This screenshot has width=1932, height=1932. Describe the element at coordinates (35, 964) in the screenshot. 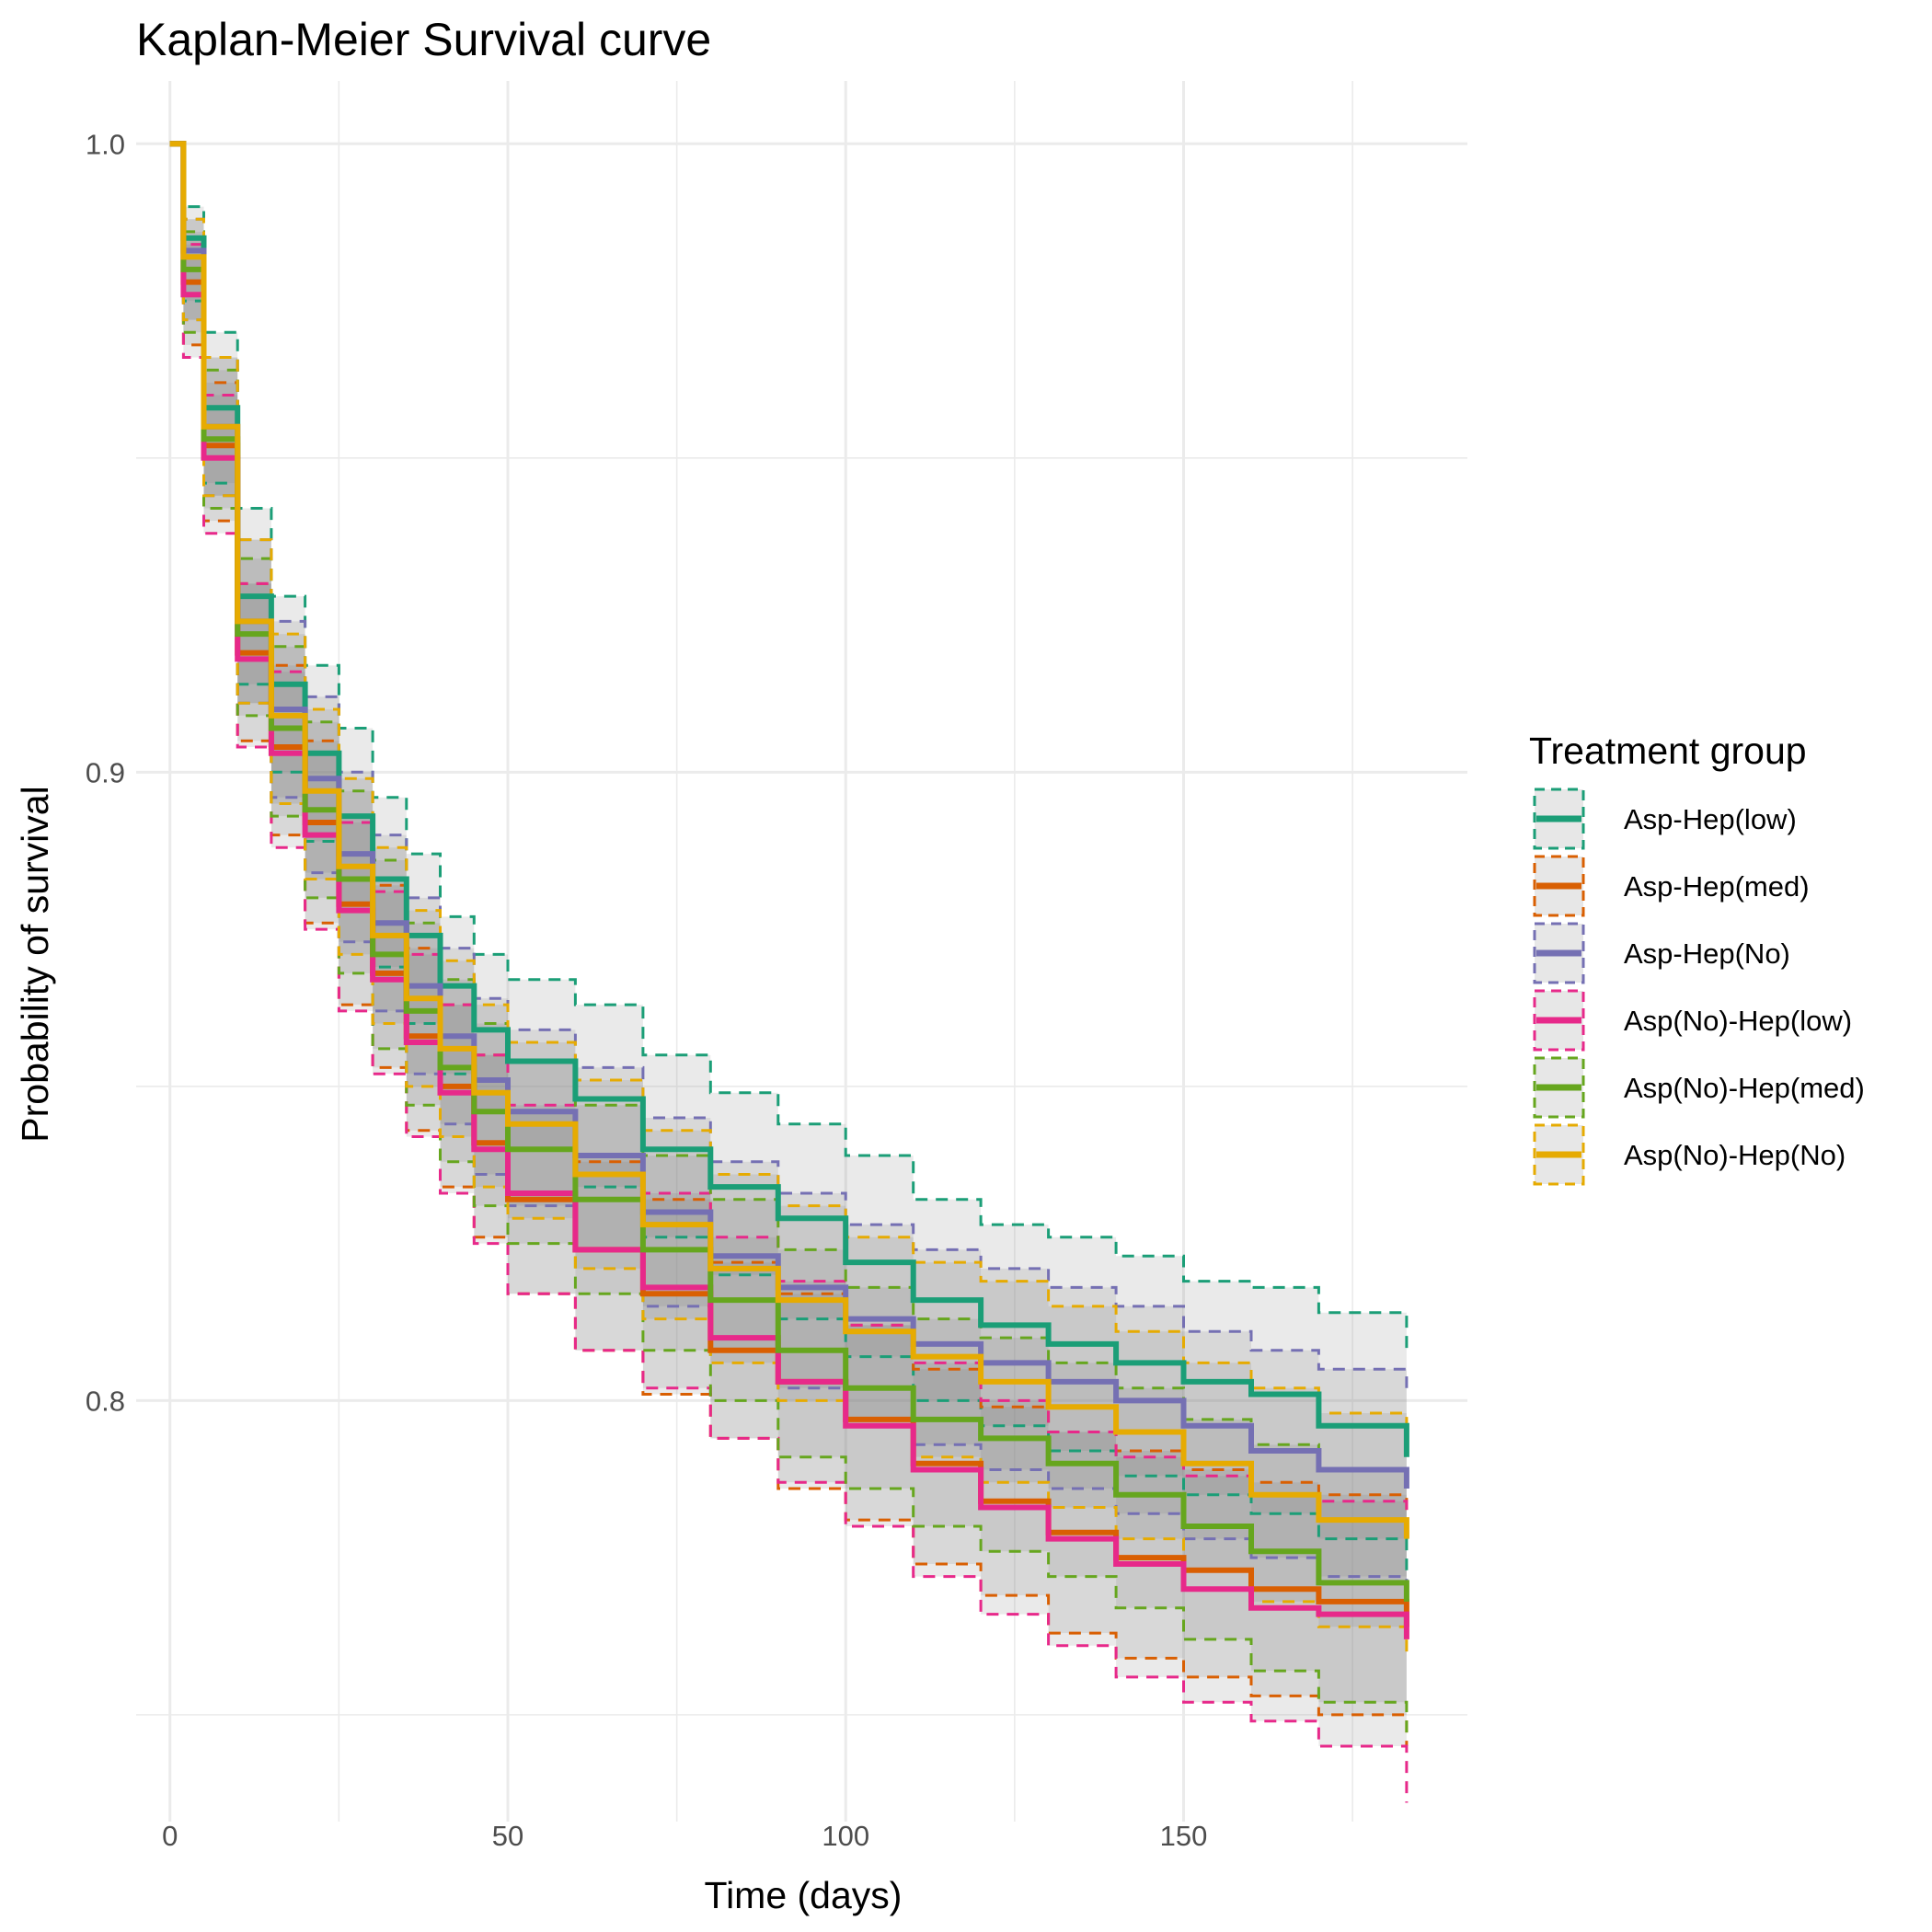

I see `y-axis-title: Probability of survival` at that location.